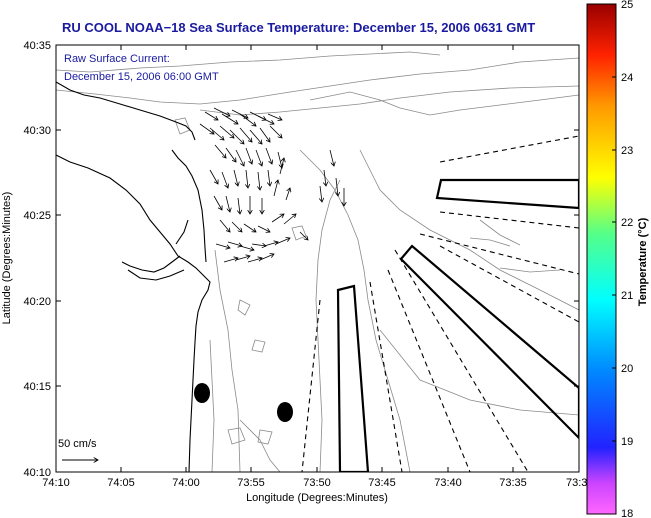 The image size is (651, 518). What do you see at coordinates (317, 498) in the screenshot?
I see `x-axis-label: Longitude (Degrees:Minutes)` at bounding box center [317, 498].